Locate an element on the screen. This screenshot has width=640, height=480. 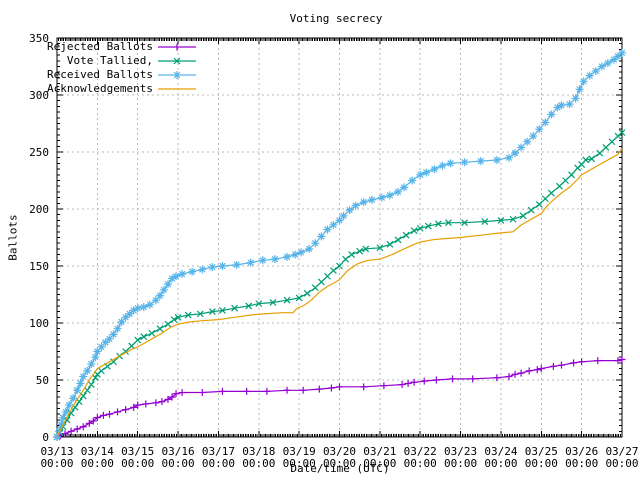
x-tick-label-date: 03/21 is located at coordinates (380, 451).